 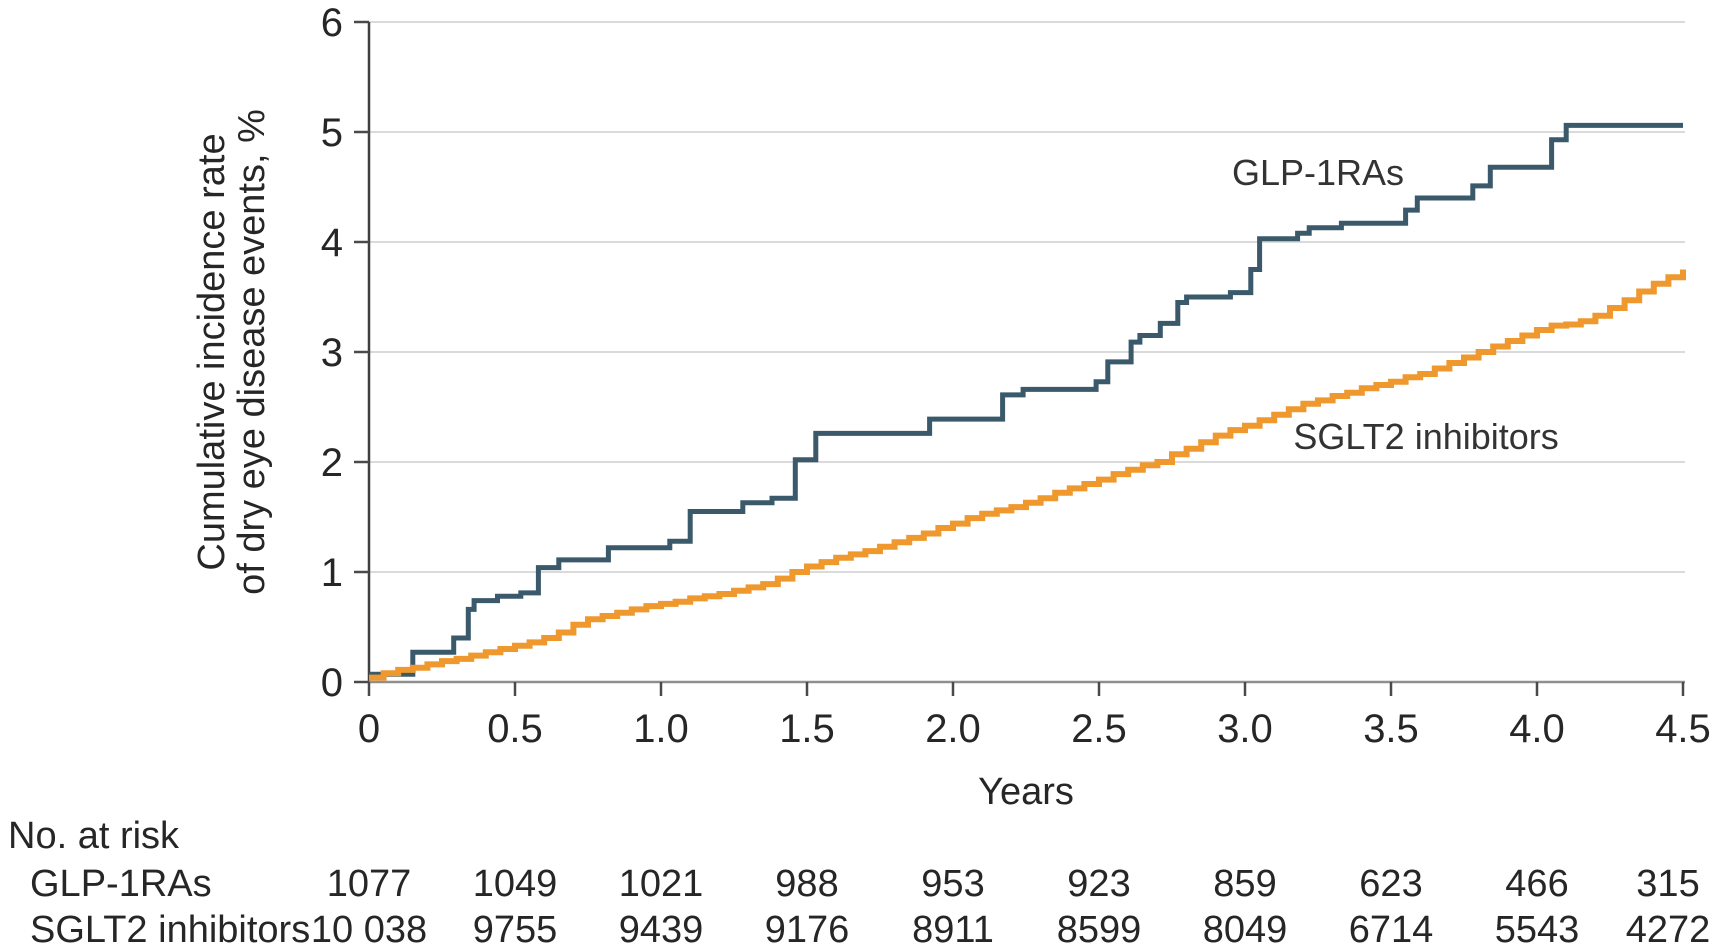 What do you see at coordinates (1667, 884) in the screenshot?
I see `risk-value: 315` at bounding box center [1667, 884].